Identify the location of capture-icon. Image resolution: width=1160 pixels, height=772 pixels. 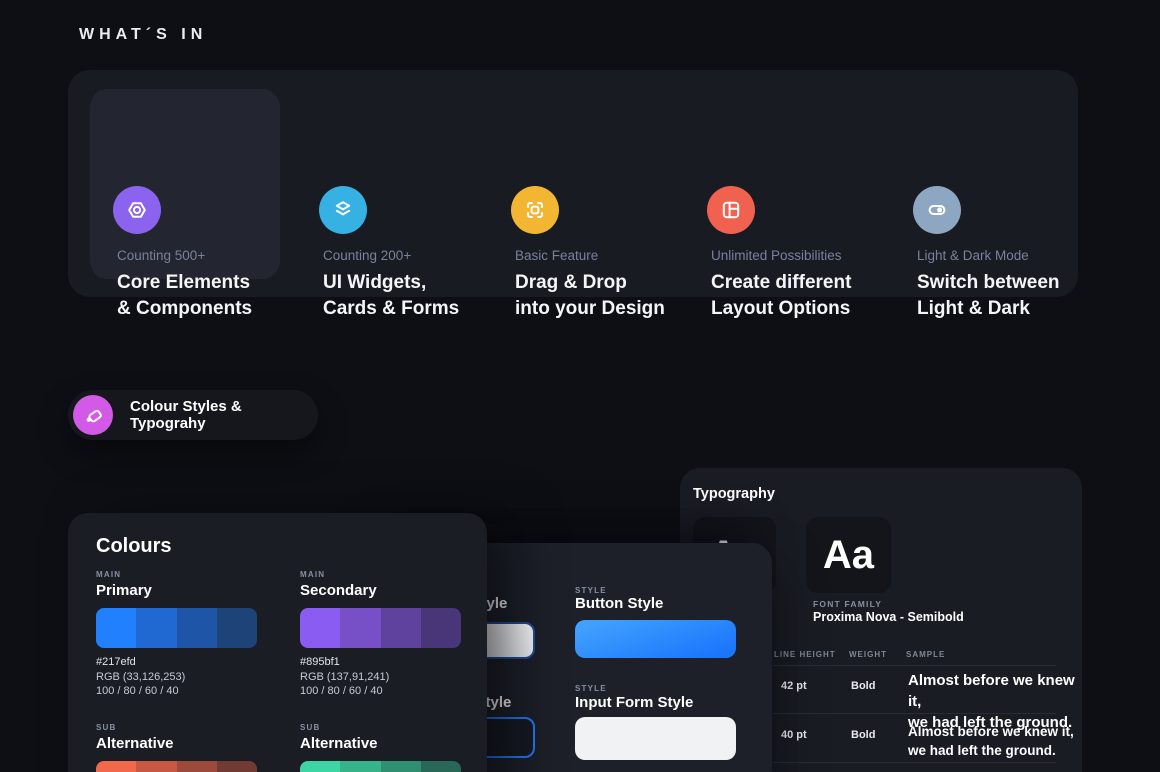
(535, 210).